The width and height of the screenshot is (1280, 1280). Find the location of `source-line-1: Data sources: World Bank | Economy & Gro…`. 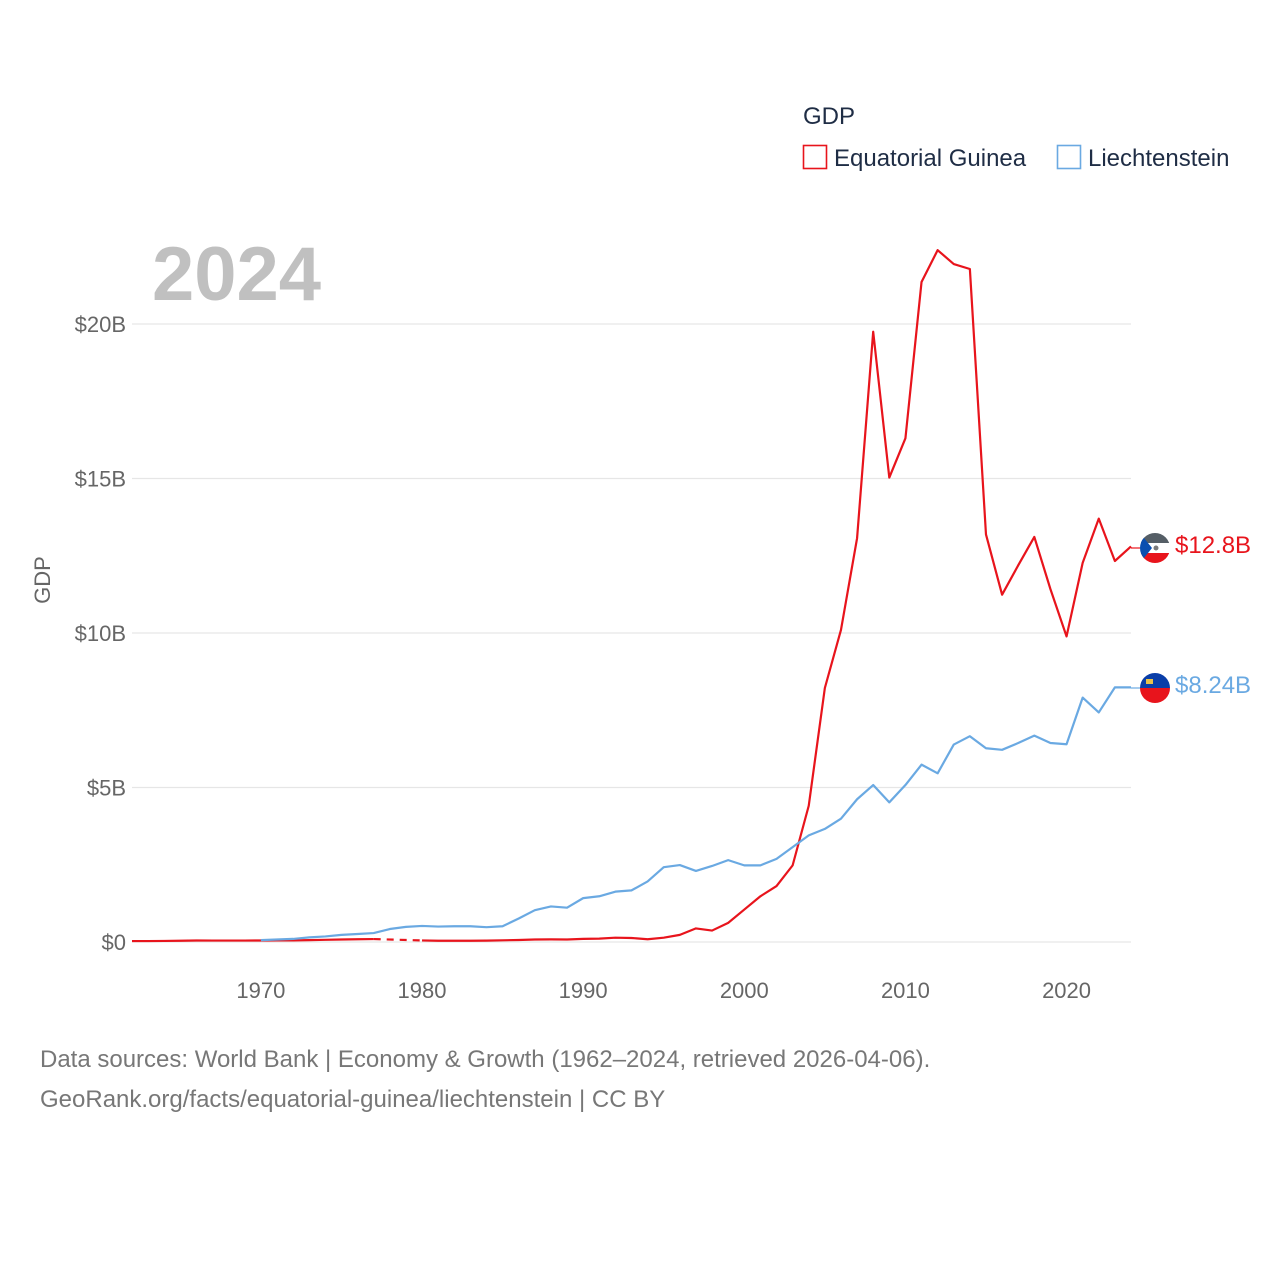

source-line-1: Data sources: World Bank | Economy & Gro… is located at coordinates (485, 1059).